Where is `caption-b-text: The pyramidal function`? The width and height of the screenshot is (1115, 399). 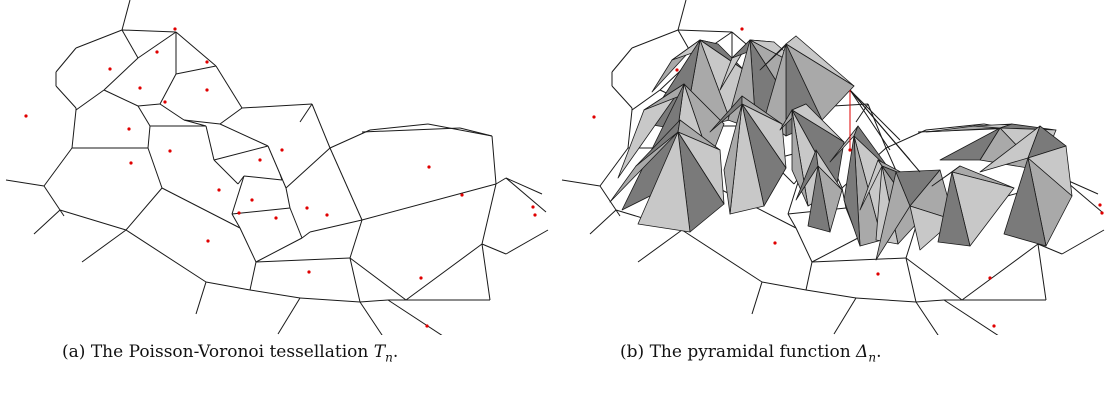 caption-b-text: The pyramidal function is located at coordinates (750, 352).